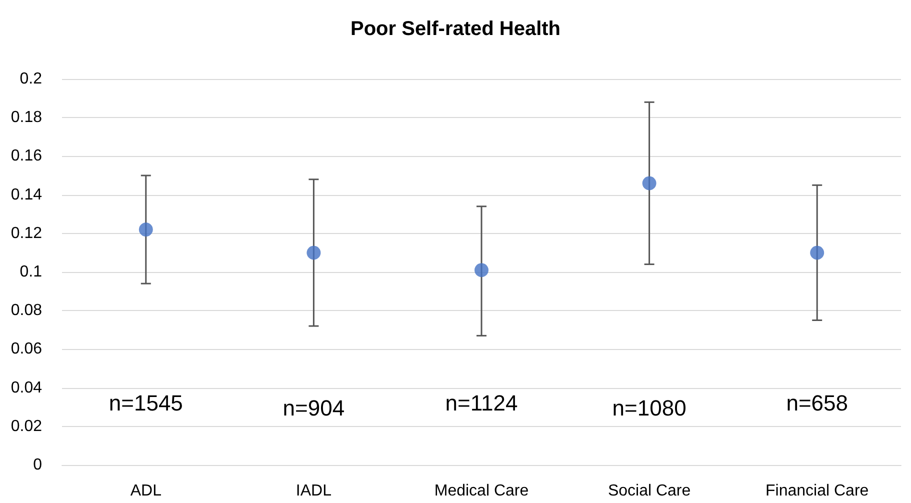 This screenshot has height=503, width=911. I want to click on chart-title: Poor Self-rated Health, so click(455, 29).